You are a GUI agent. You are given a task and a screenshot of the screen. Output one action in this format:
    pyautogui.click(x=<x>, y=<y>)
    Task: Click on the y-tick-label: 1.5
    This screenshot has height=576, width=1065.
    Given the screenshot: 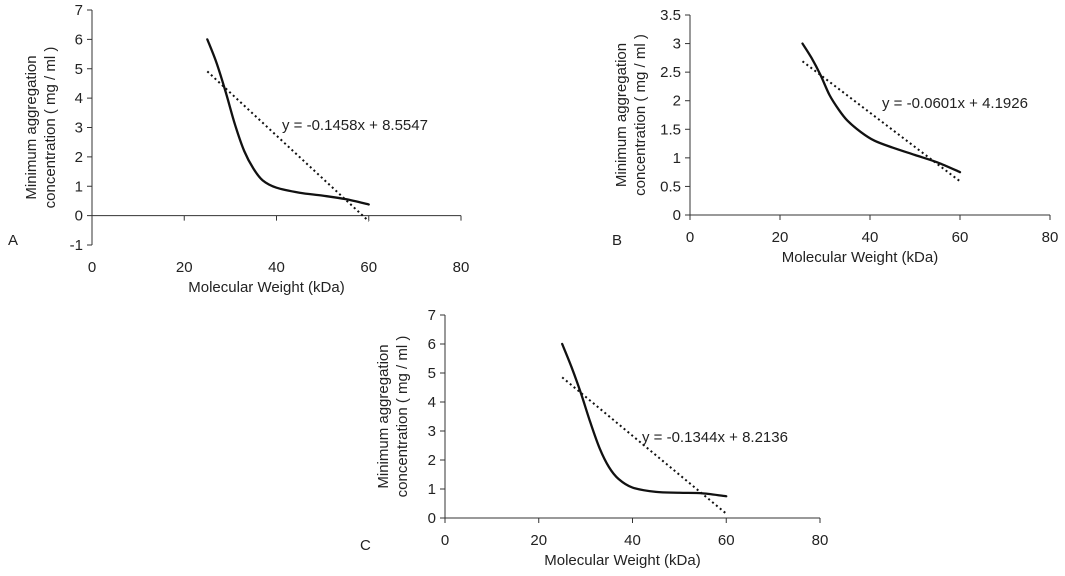 What is the action you would take?
    pyautogui.click(x=670, y=129)
    